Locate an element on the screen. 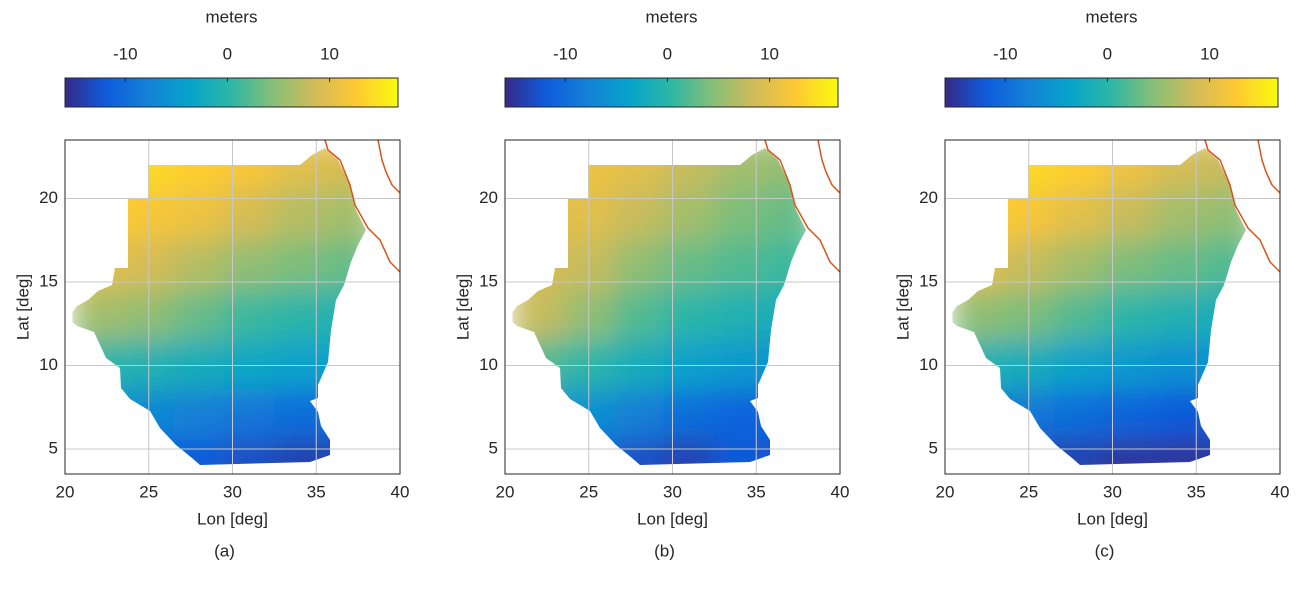 Image resolution: width=1304 pixels, height=596 pixels. map-region is located at coordinates (659, 306).